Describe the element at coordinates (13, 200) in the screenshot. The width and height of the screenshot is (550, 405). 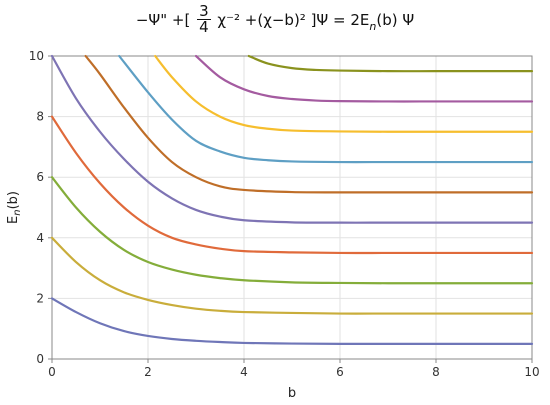
I see `y-axis-label-tail: (b)` at that location.